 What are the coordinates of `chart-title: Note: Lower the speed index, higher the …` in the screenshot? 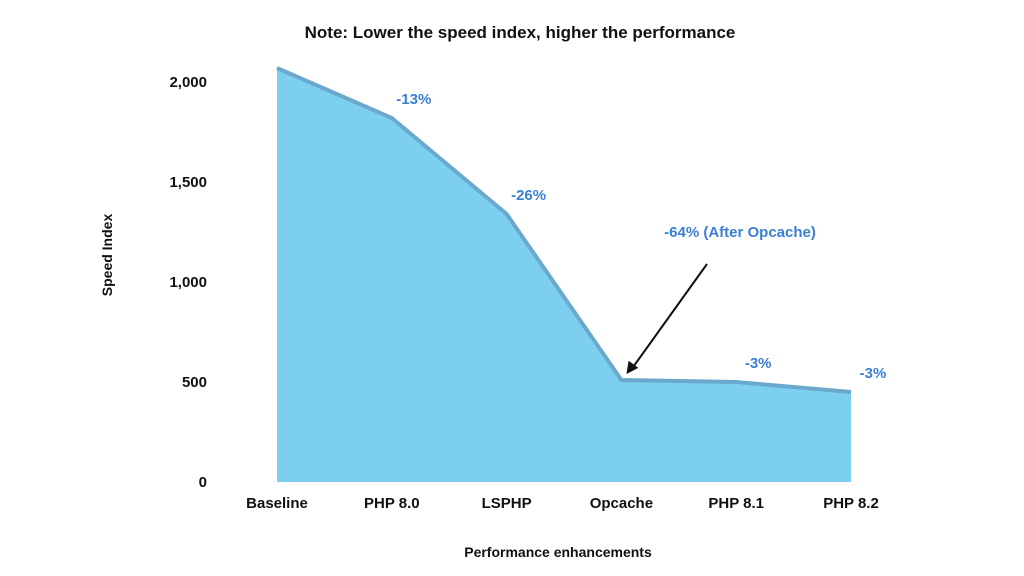 It's located at (520, 32).